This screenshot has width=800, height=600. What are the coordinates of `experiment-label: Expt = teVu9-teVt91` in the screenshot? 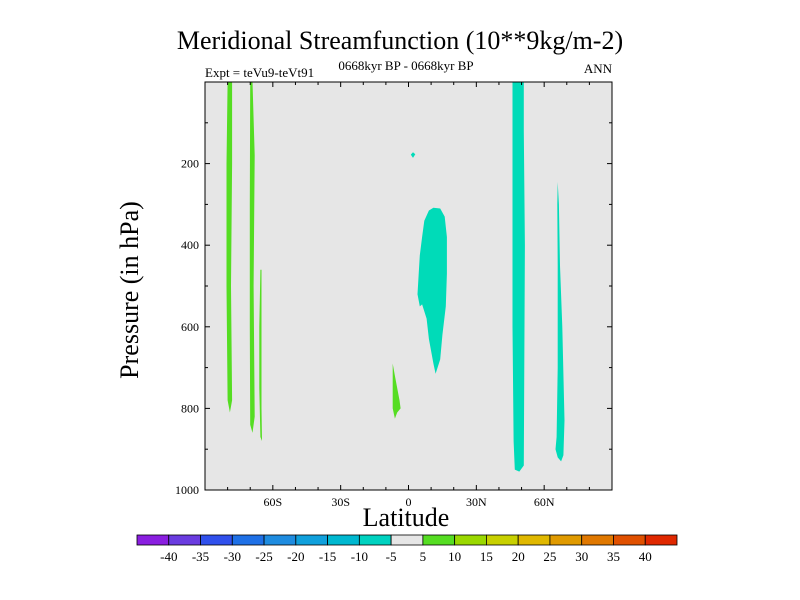 It's located at (260, 72).